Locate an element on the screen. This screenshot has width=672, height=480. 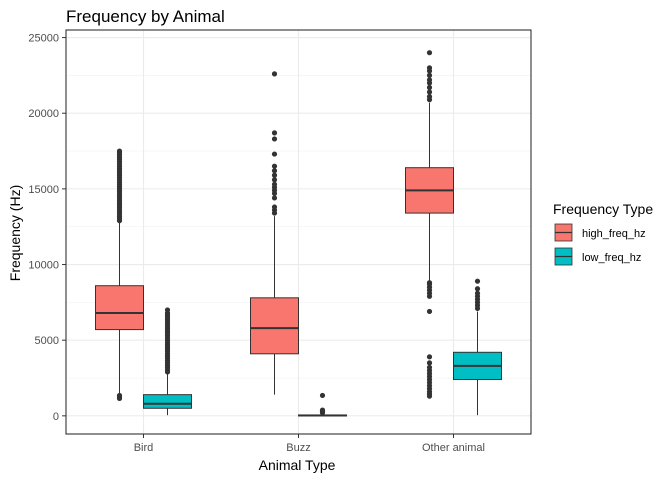
x-axis: Bird Buzz Other animal is located at coordinates (309, 444).